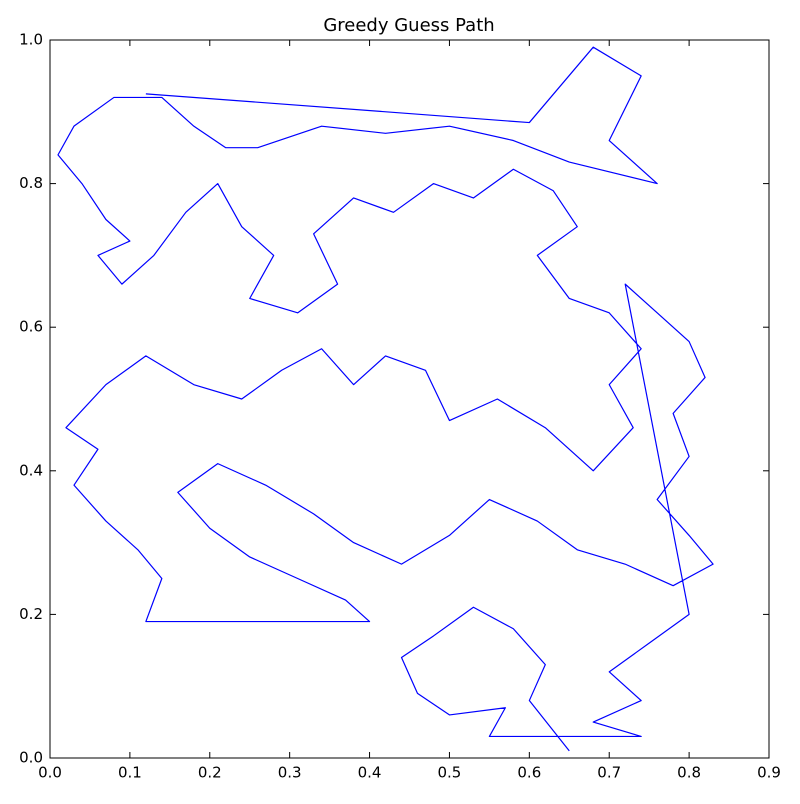 The width and height of the screenshot is (800, 804). What do you see at coordinates (210, 773) in the screenshot?
I see `x-tick-label: 0.2` at bounding box center [210, 773].